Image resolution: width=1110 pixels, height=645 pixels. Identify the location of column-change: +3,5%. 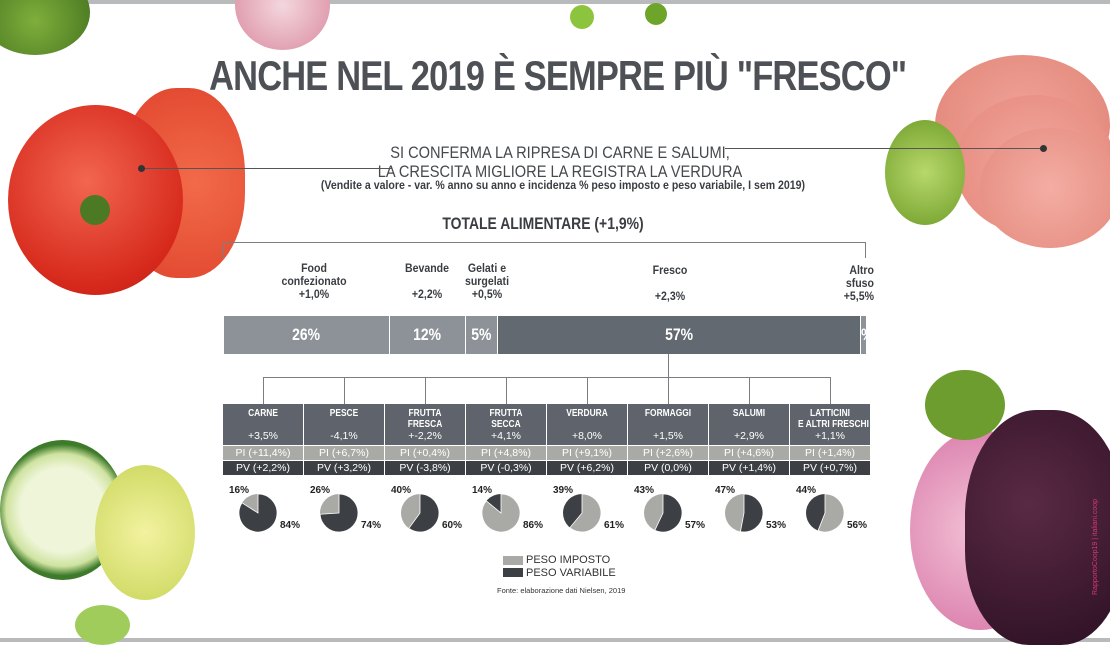
(263, 436).